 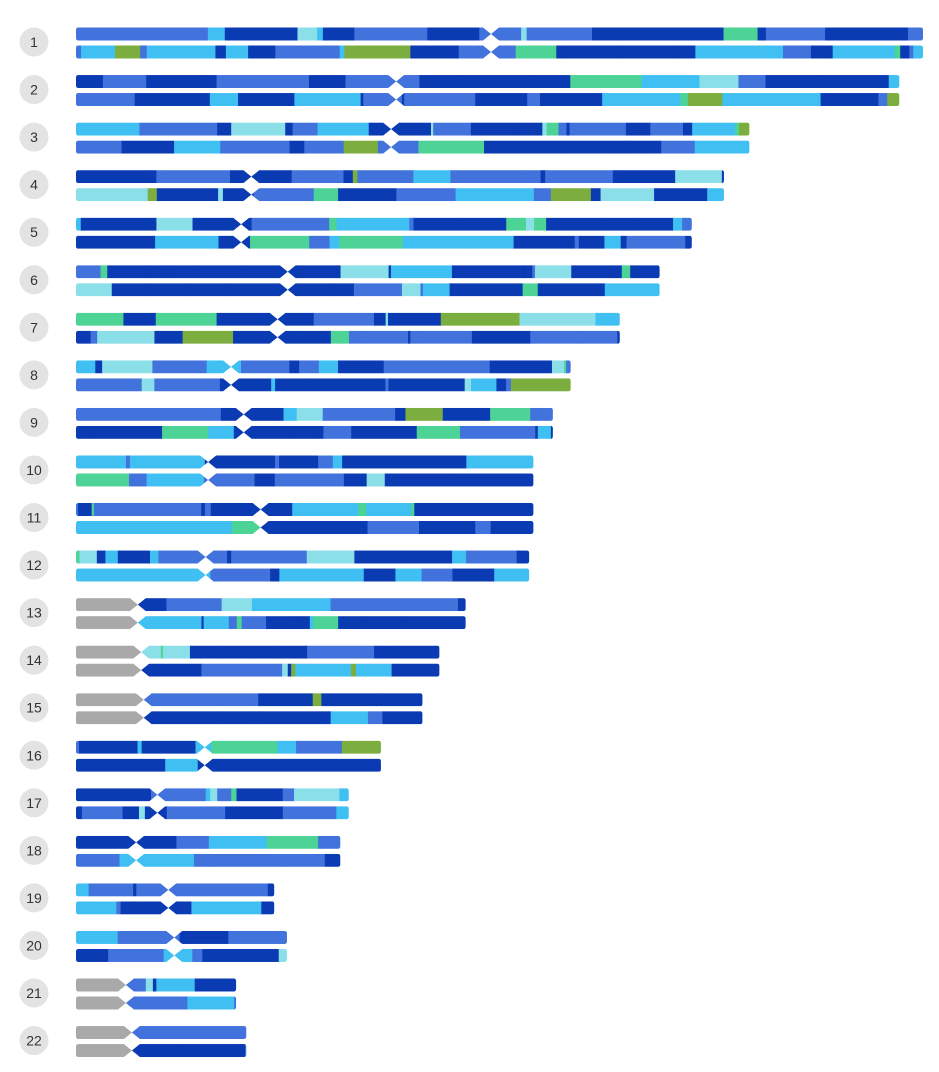 I want to click on chromosome-number: 1, so click(x=34, y=42).